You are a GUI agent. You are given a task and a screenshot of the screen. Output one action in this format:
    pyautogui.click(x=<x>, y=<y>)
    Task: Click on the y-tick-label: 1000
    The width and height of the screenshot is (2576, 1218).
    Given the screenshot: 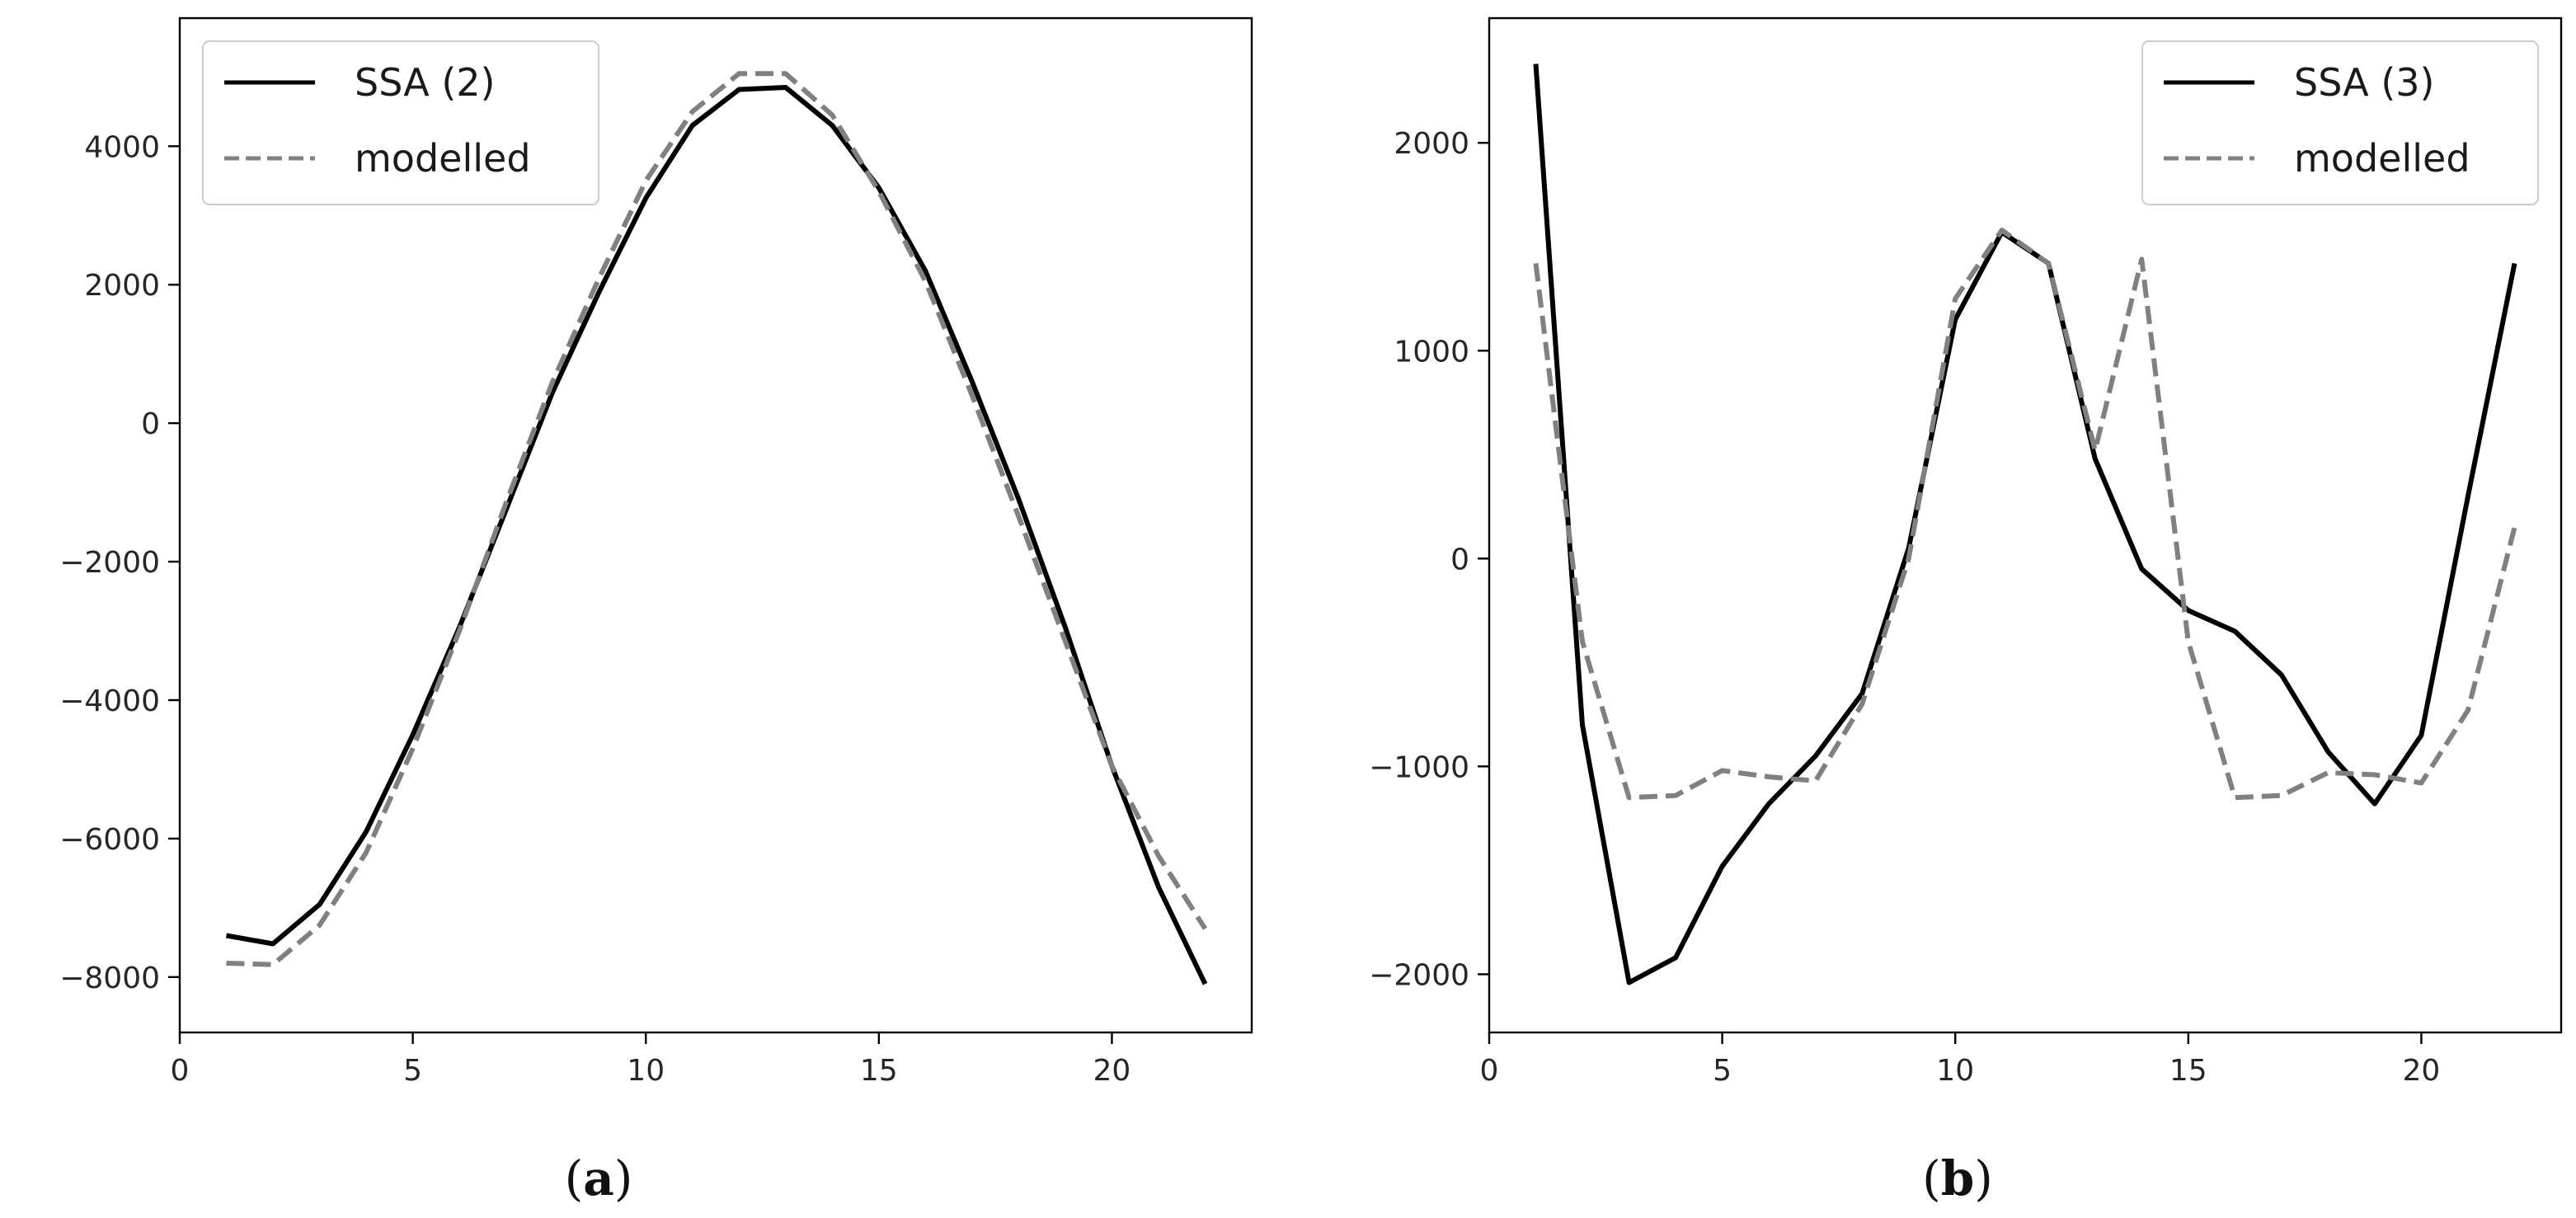 What is the action you would take?
    pyautogui.click(x=1431, y=352)
    